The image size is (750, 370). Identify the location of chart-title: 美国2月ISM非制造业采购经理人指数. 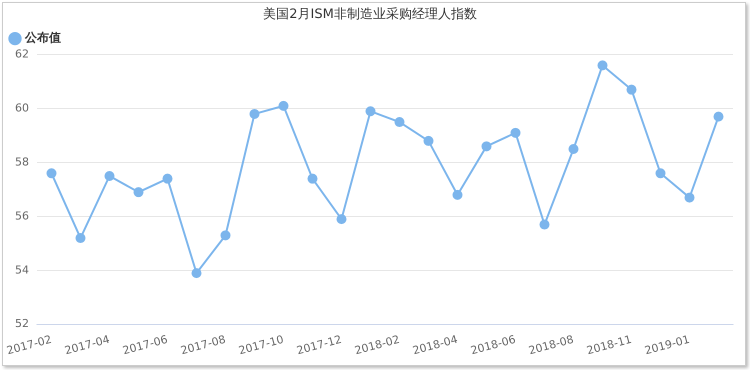
(370, 14).